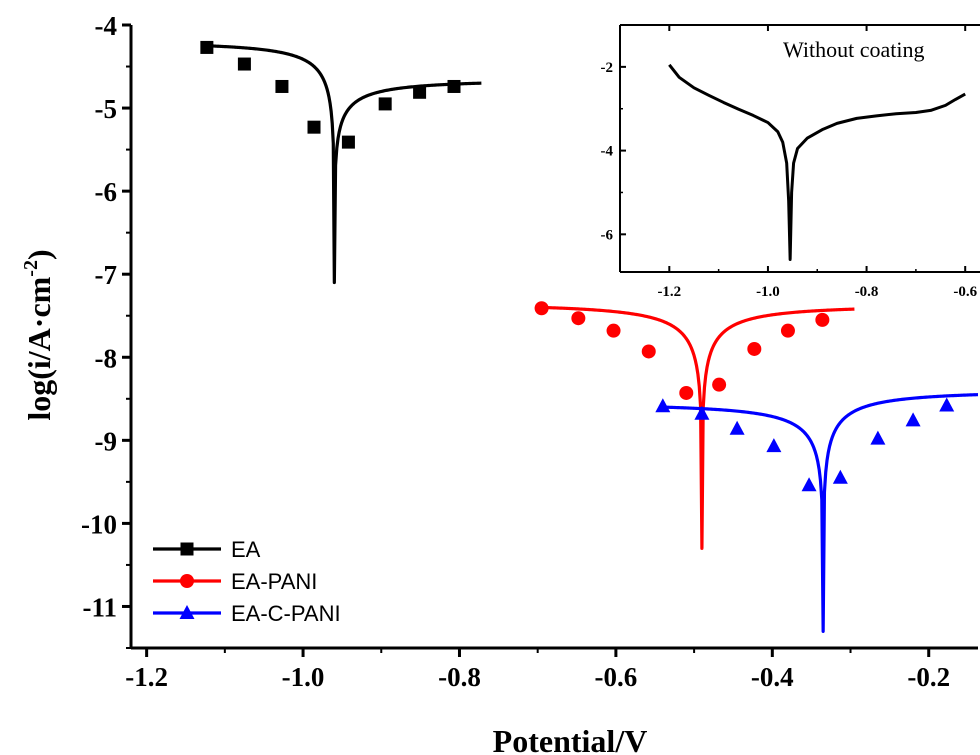 This screenshot has height=755, width=980. Describe the element at coordinates (106, 192) in the screenshot. I see `y-tick-label: -6` at that location.